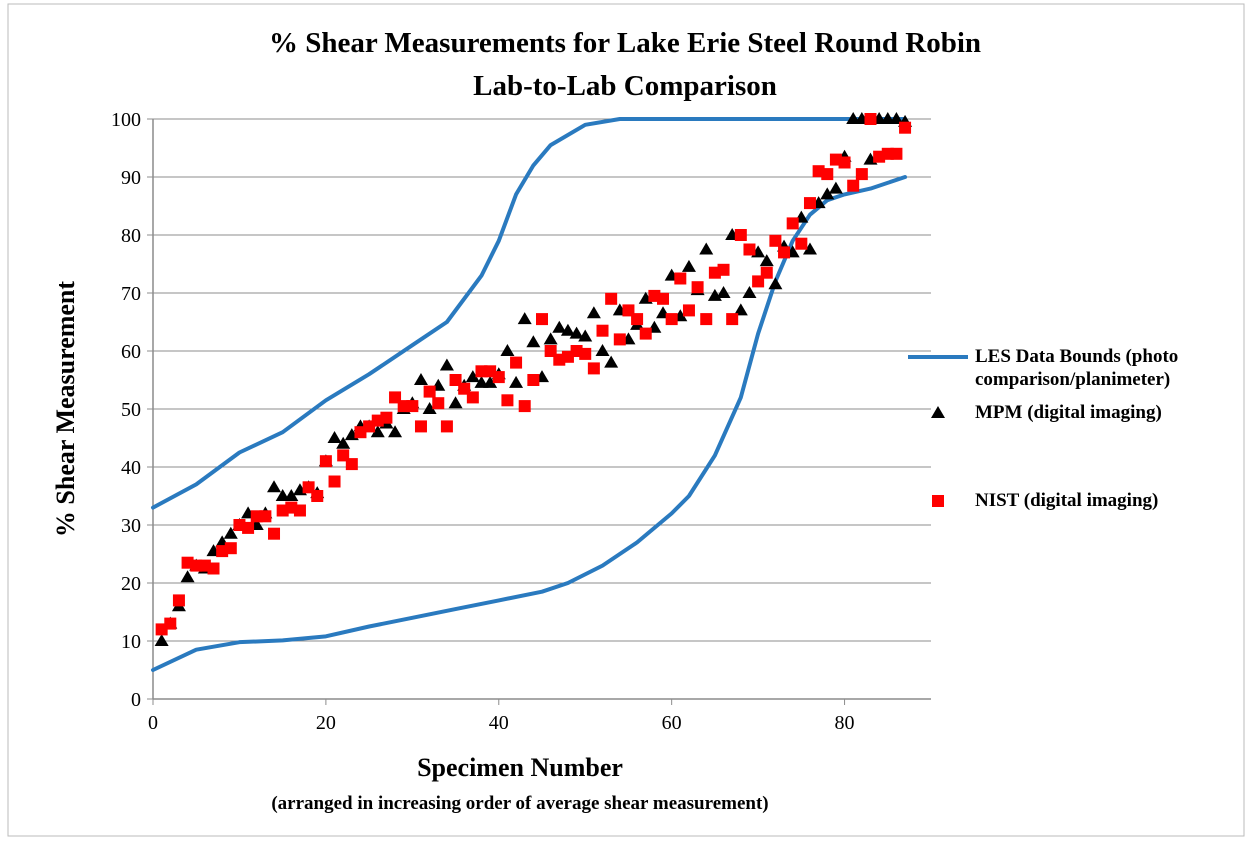  Describe the element at coordinates (1067, 500) in the screenshot. I see `legend-label: NIST (digital imaging)` at that location.